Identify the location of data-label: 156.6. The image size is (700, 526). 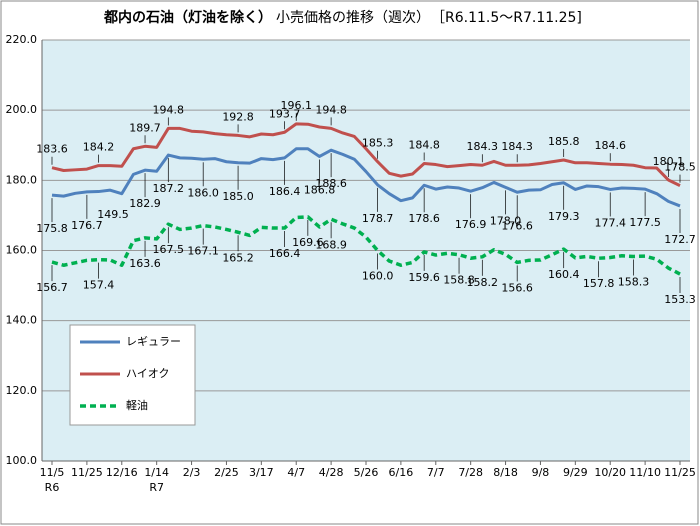
(517, 287).